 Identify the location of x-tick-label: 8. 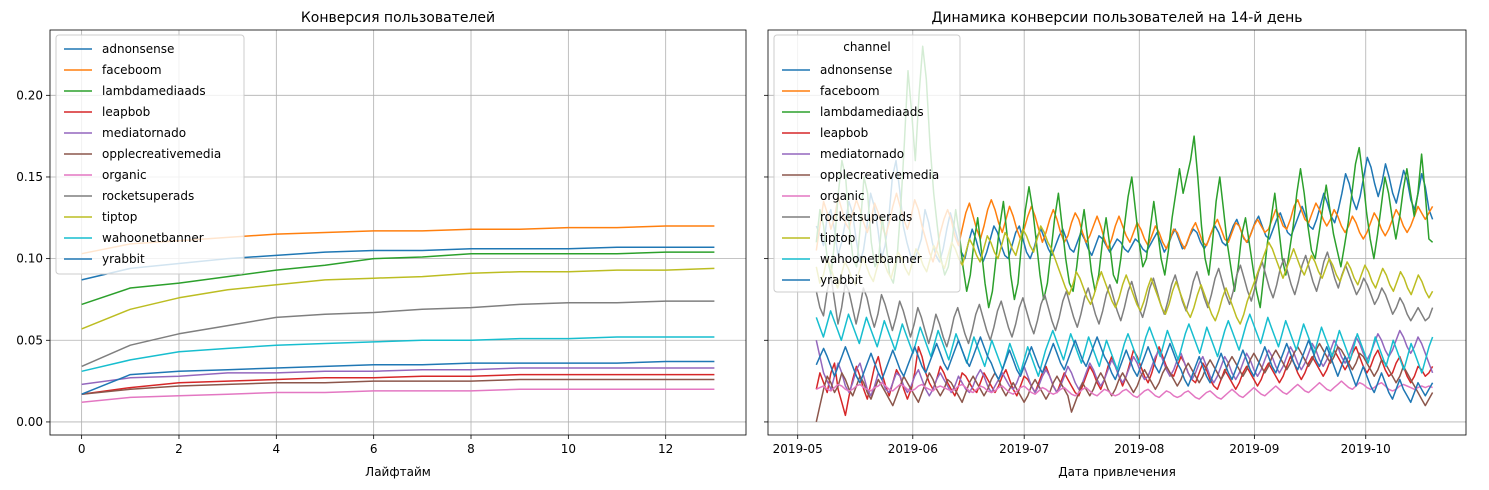
(471, 449).